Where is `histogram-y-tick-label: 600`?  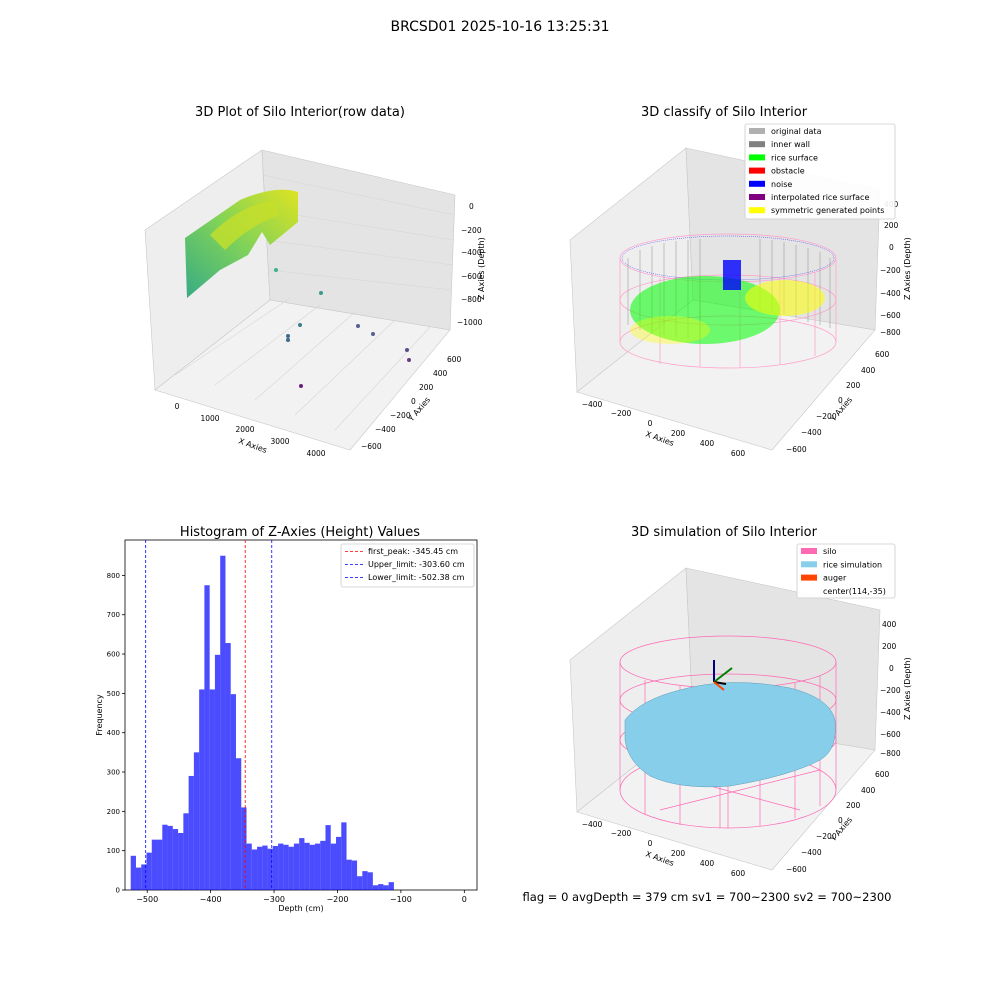 histogram-y-tick-label: 600 is located at coordinates (113, 655).